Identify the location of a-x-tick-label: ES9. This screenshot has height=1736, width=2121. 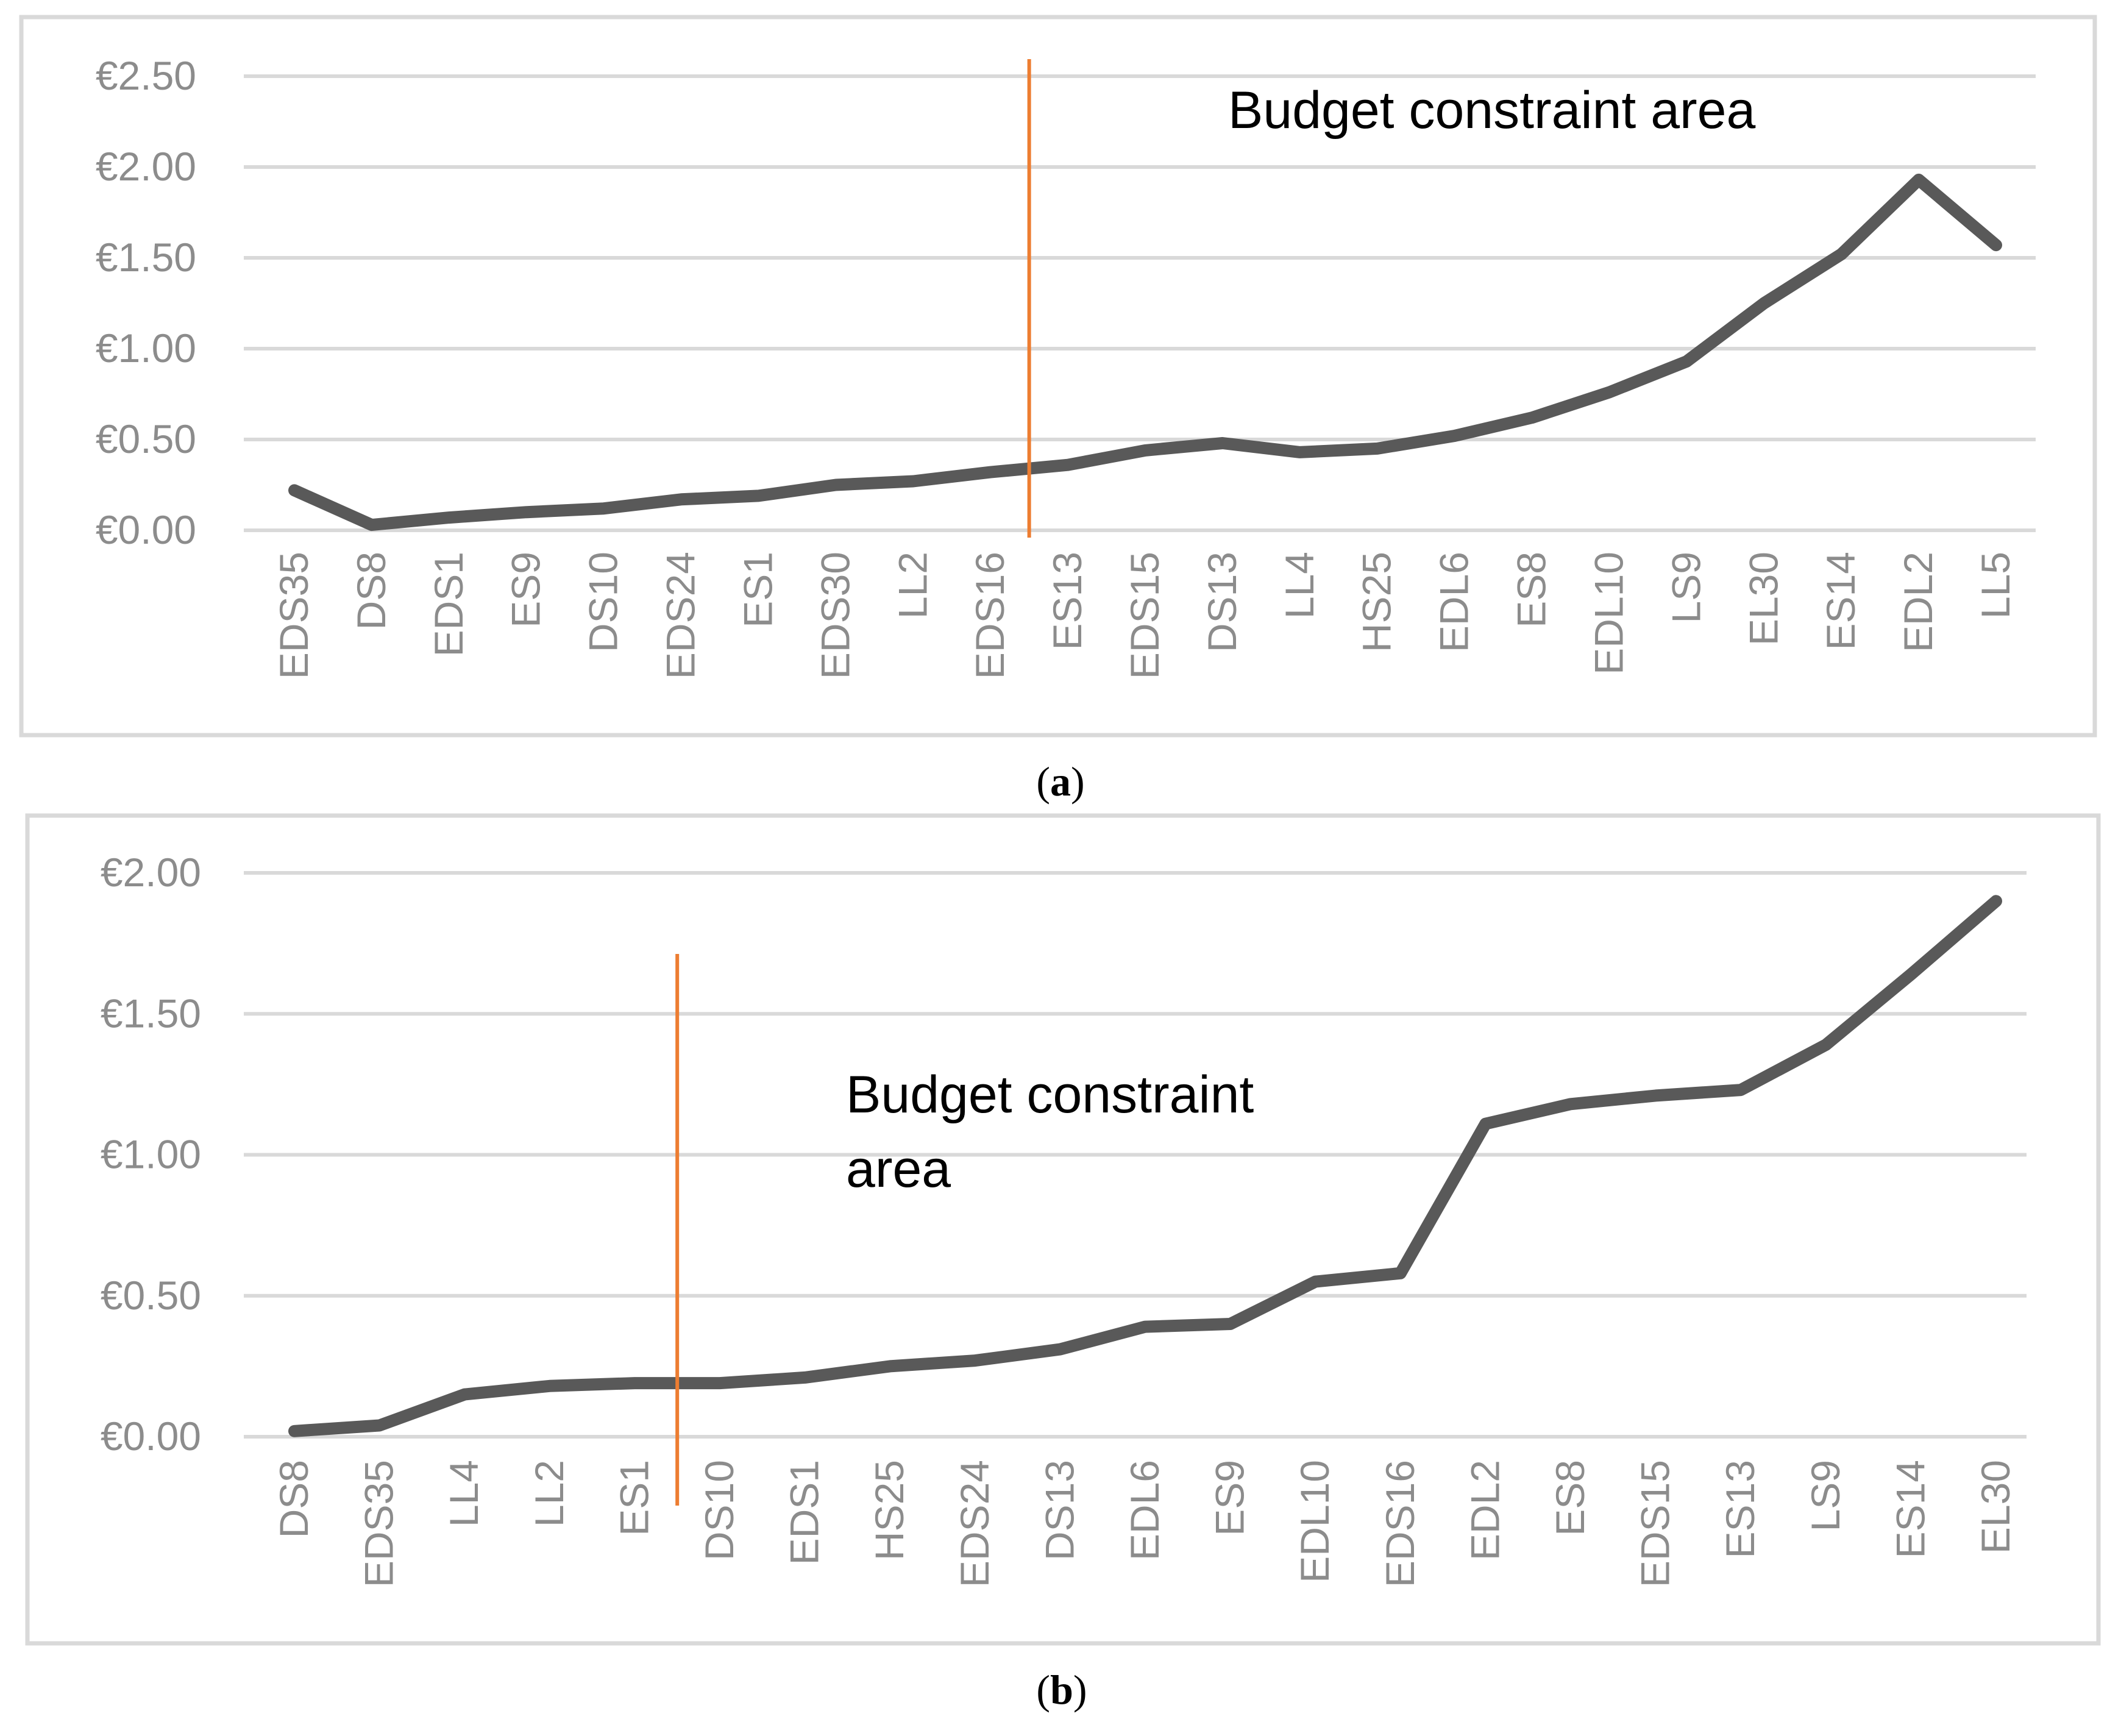
(526, 590).